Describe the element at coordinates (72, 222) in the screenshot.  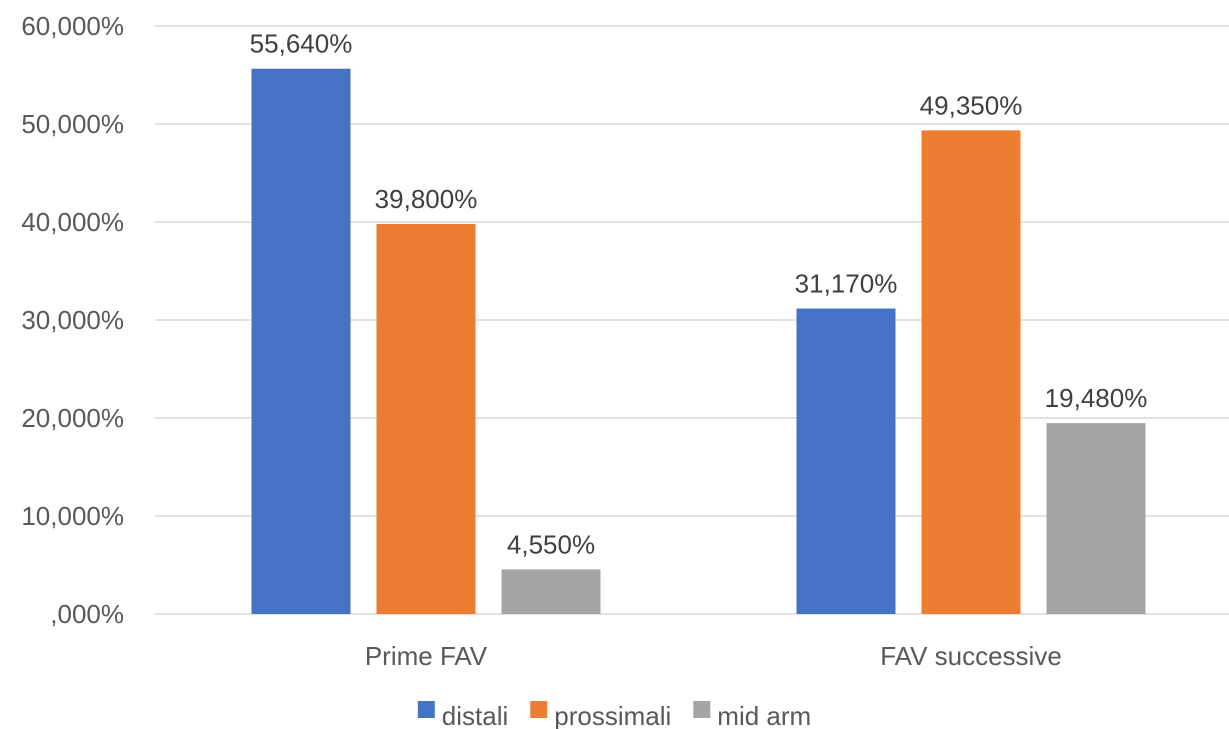
I see `y-tick-label: 40,000%` at that location.